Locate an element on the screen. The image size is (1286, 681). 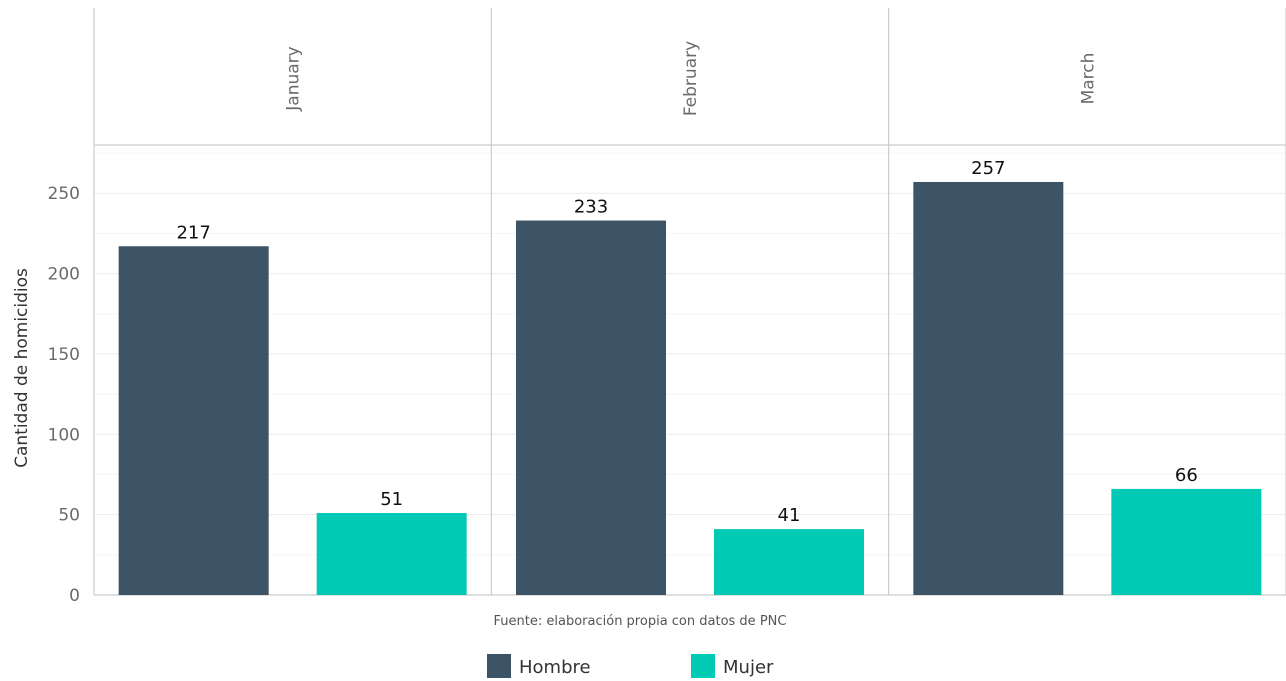
facet-strips: January February March is located at coordinates (691, 78).